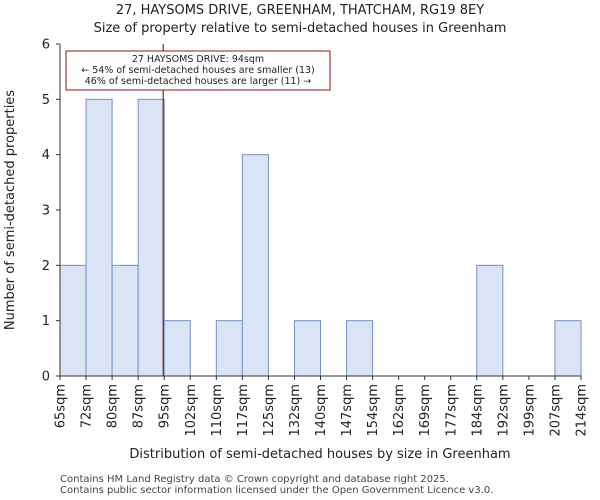 This screenshot has height=500, width=600. Describe the element at coordinates (191, 410) in the screenshot. I see `x-tick-label: 102sqm` at that location.